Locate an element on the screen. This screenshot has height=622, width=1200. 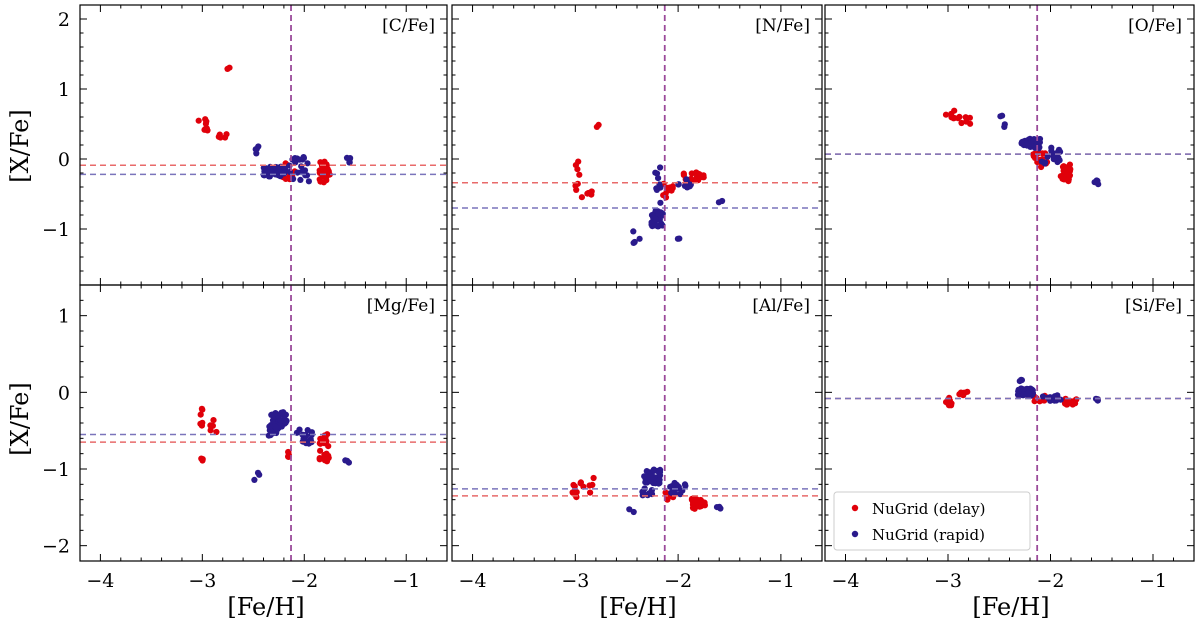
legend-label-rapid: NuGrid (rapid) is located at coordinates (928, 535).